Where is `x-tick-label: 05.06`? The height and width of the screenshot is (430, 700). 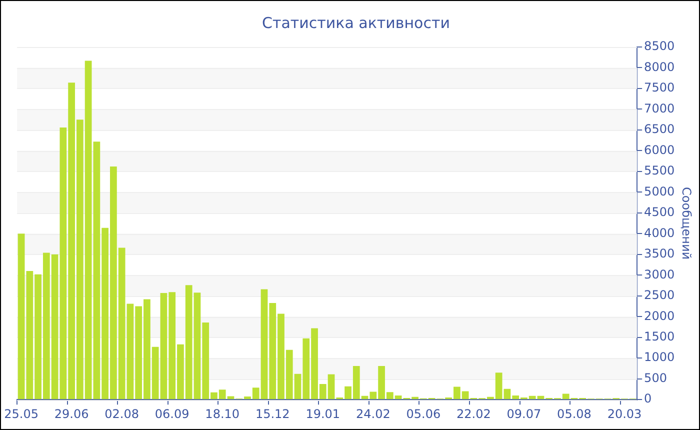
x-tick-label: 05.06 is located at coordinates (423, 413).